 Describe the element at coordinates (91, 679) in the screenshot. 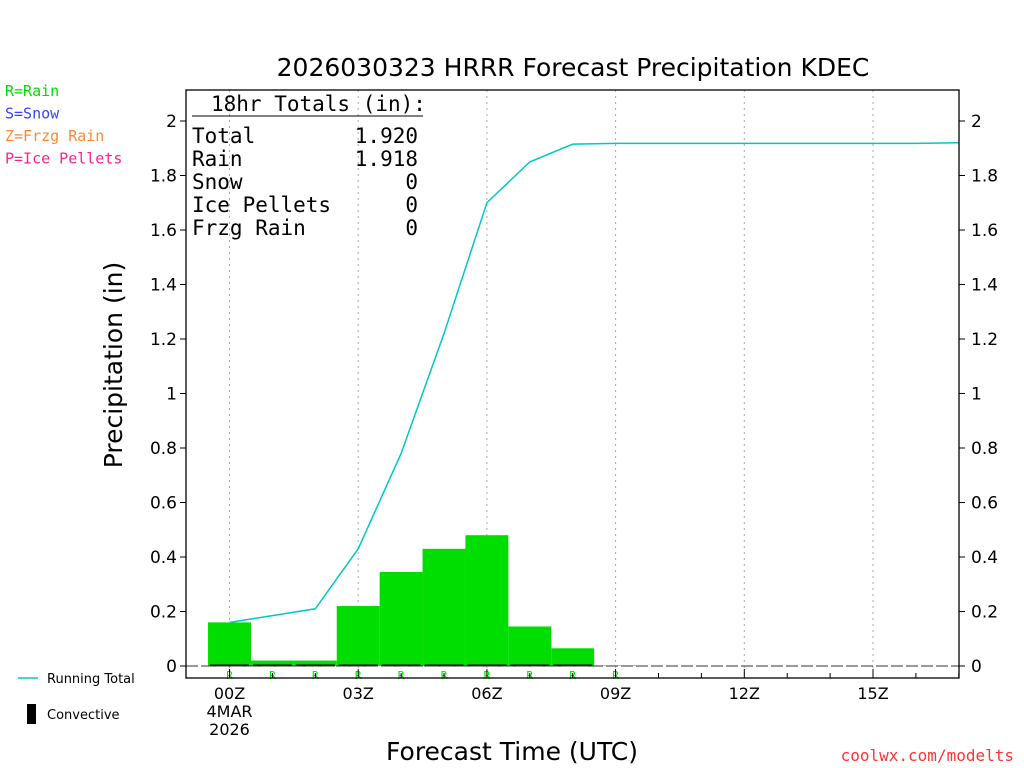

I see `series-legend-label-0: Running Total` at that location.